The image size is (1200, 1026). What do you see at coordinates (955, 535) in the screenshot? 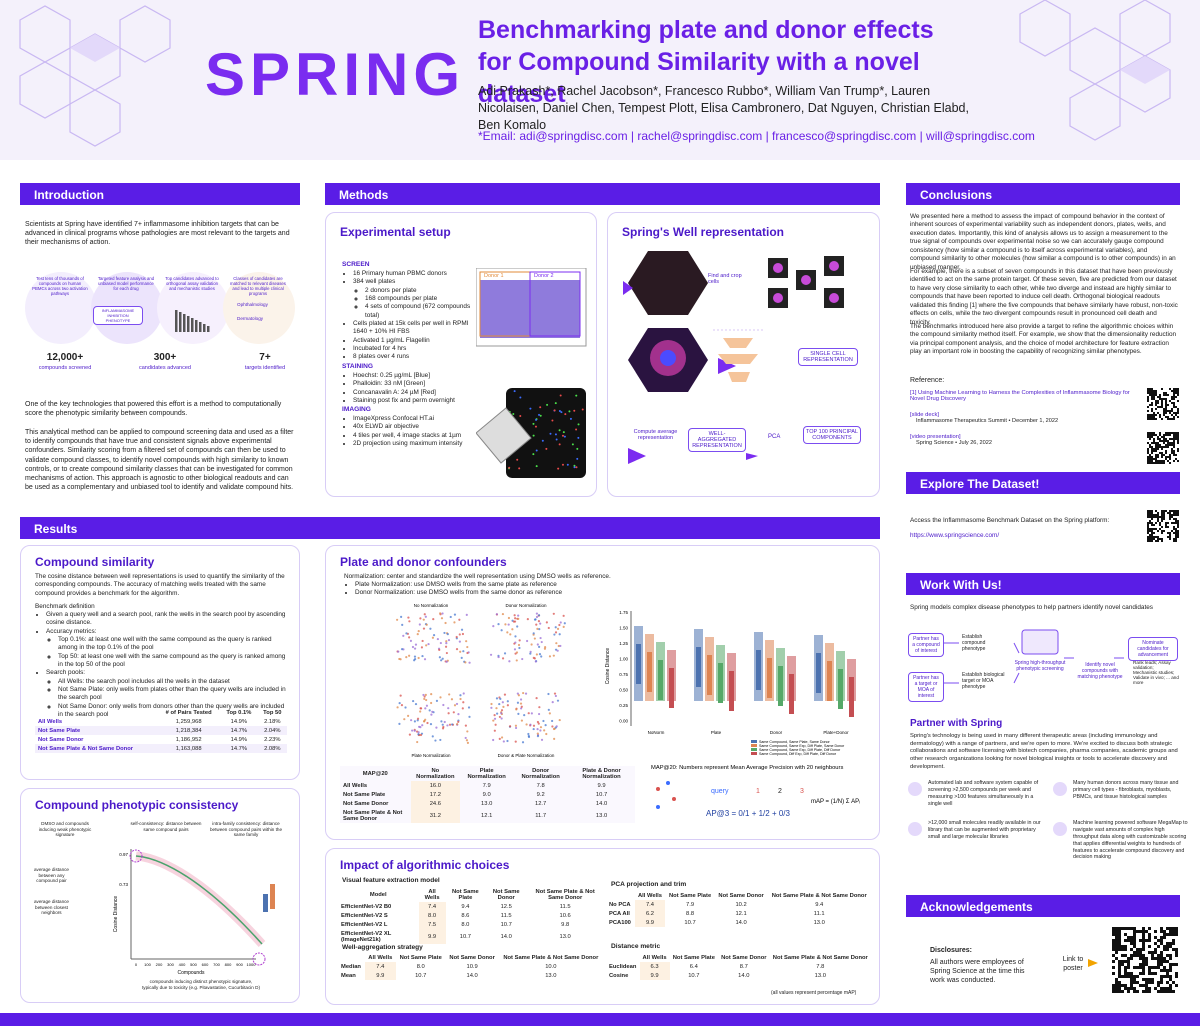
I see `dataset-link: https://www.springscience.com/` at bounding box center [955, 535].